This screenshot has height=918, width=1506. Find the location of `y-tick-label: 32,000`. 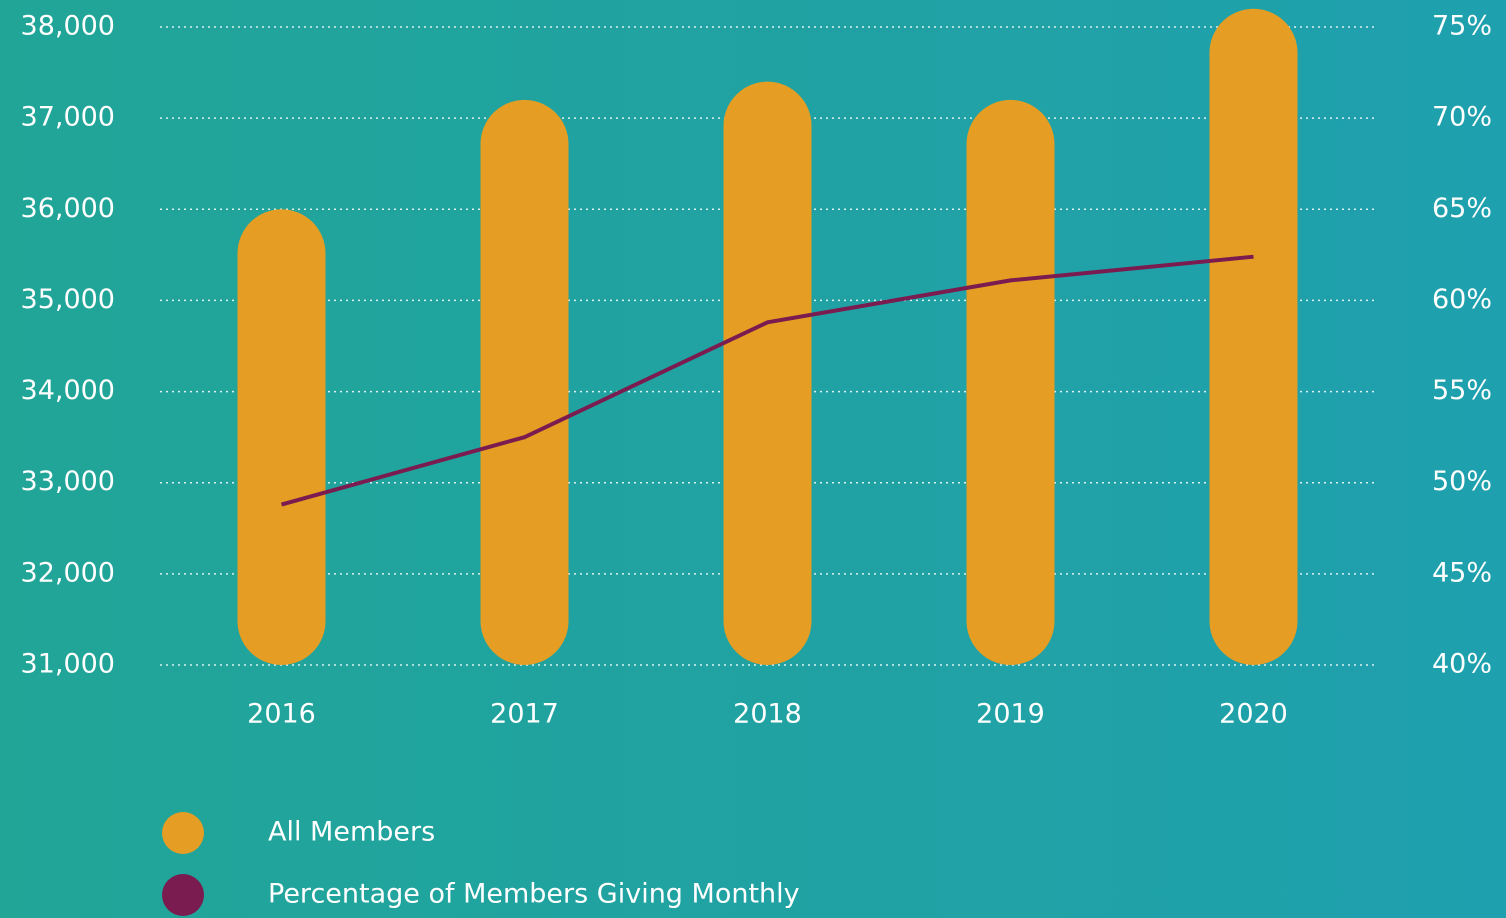

y-tick-label: 32,000 is located at coordinates (68, 572).